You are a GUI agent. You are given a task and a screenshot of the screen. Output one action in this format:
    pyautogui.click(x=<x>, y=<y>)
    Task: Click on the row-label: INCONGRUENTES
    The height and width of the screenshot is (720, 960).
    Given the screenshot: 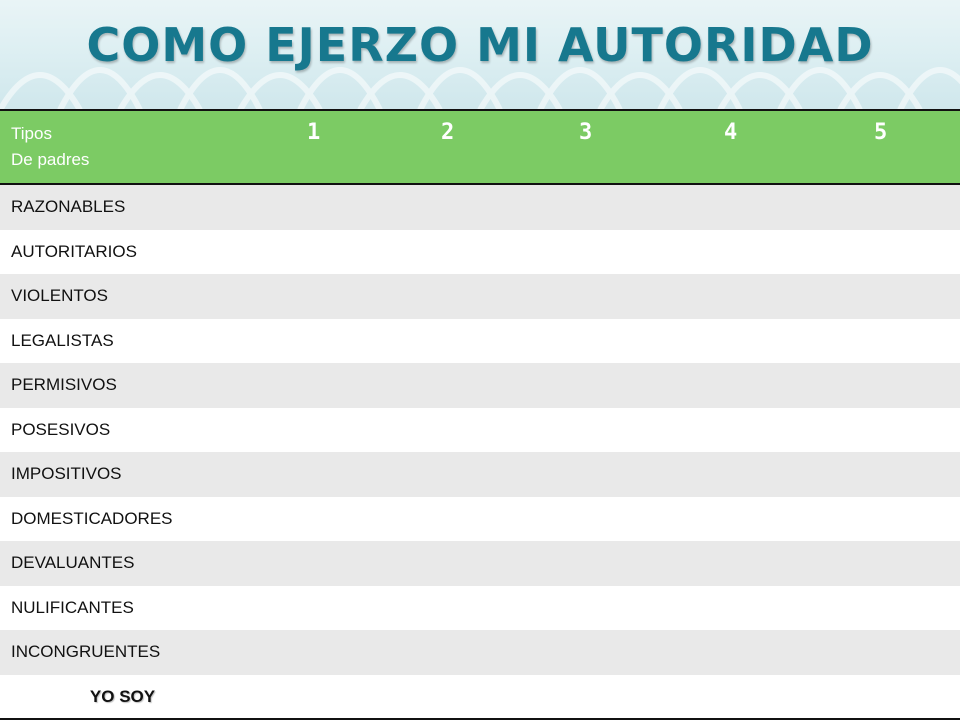 What is the action you would take?
    pyautogui.click(x=86, y=652)
    